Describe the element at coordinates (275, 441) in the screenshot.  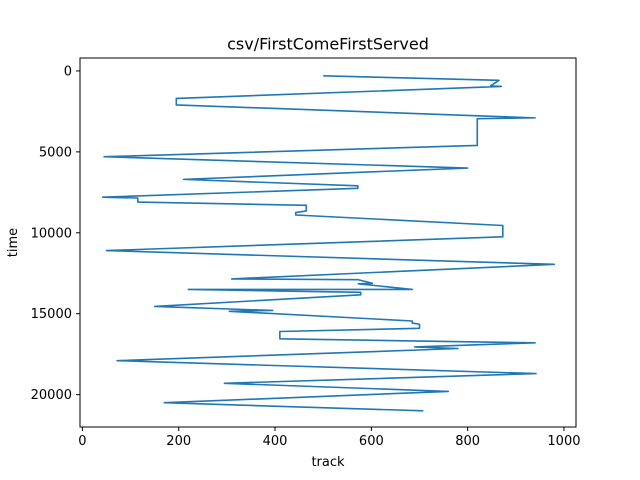
I see `x-tick-label: 400` at that location.